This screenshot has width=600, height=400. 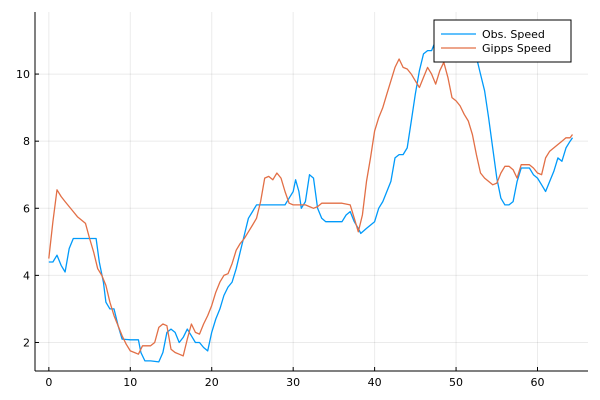 I want to click on x-tick-label: 60, so click(x=538, y=382).